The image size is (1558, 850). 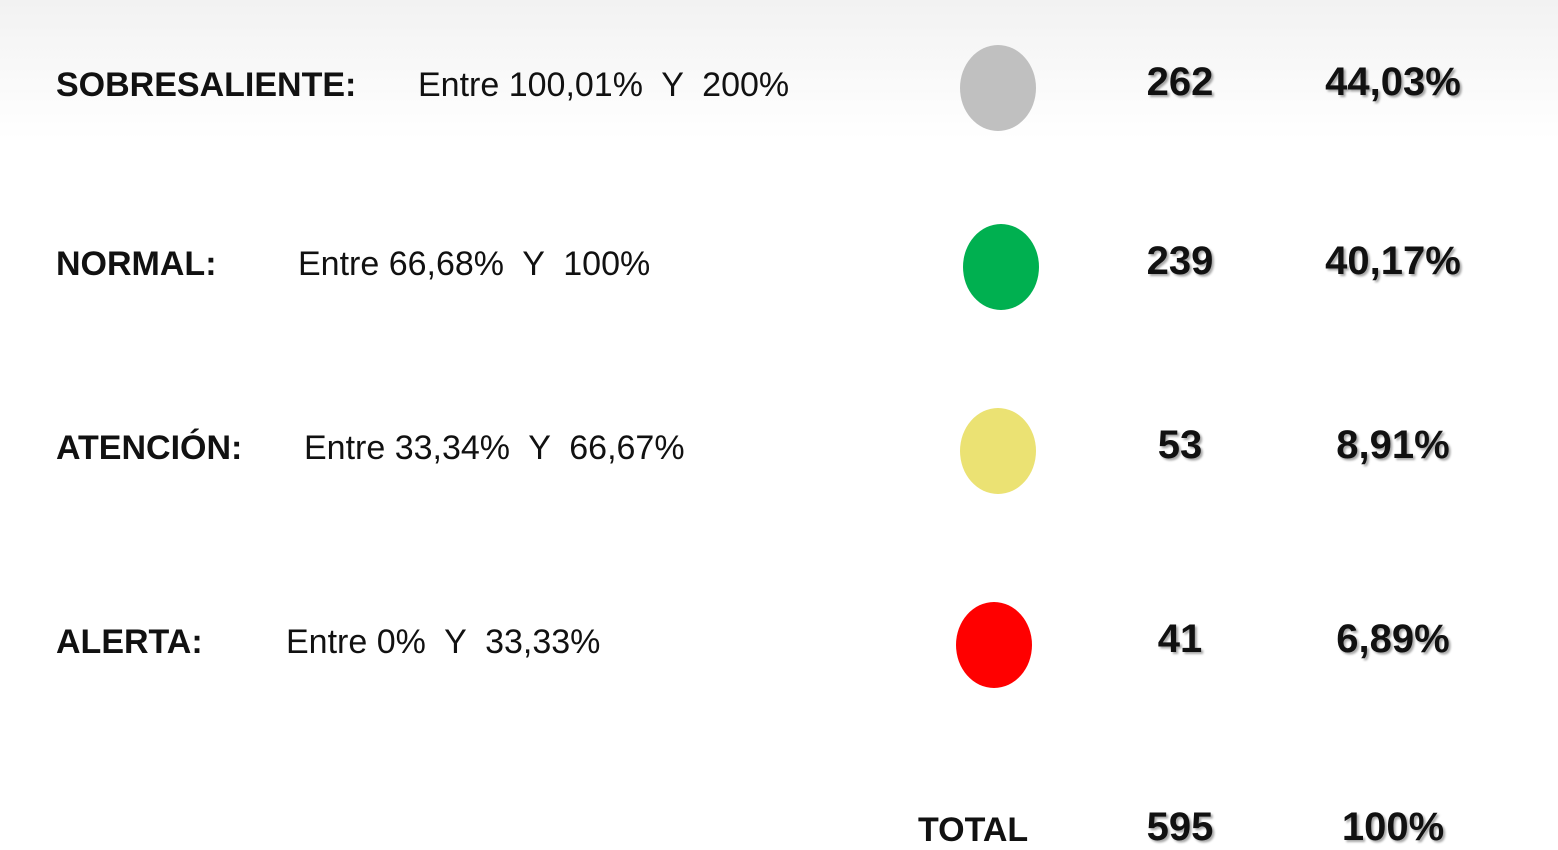 What do you see at coordinates (494, 448) in the screenshot?
I see `row-range: Entre 33,34% Y 66,67%` at bounding box center [494, 448].